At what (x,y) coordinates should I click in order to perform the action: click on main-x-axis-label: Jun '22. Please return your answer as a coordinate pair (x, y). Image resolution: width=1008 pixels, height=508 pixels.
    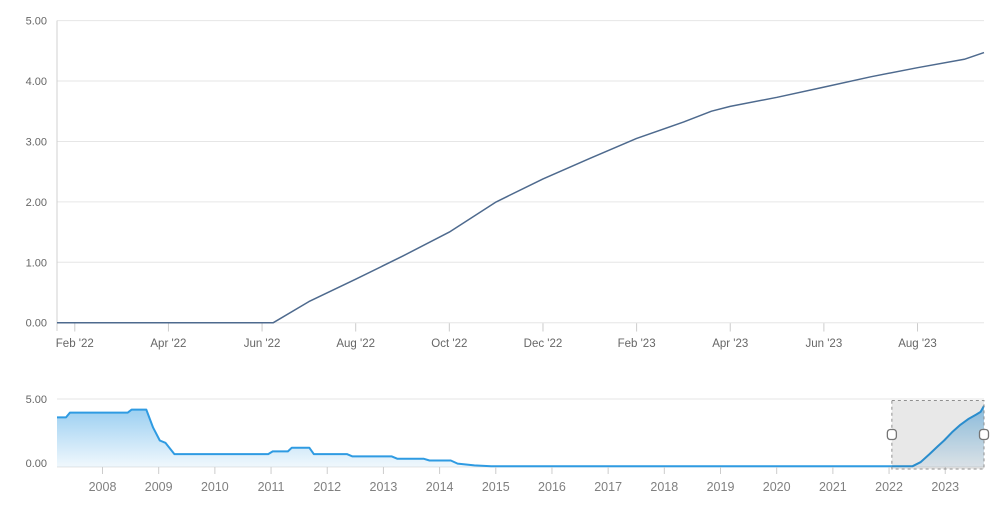
    Looking at the image, I should click on (262, 344).